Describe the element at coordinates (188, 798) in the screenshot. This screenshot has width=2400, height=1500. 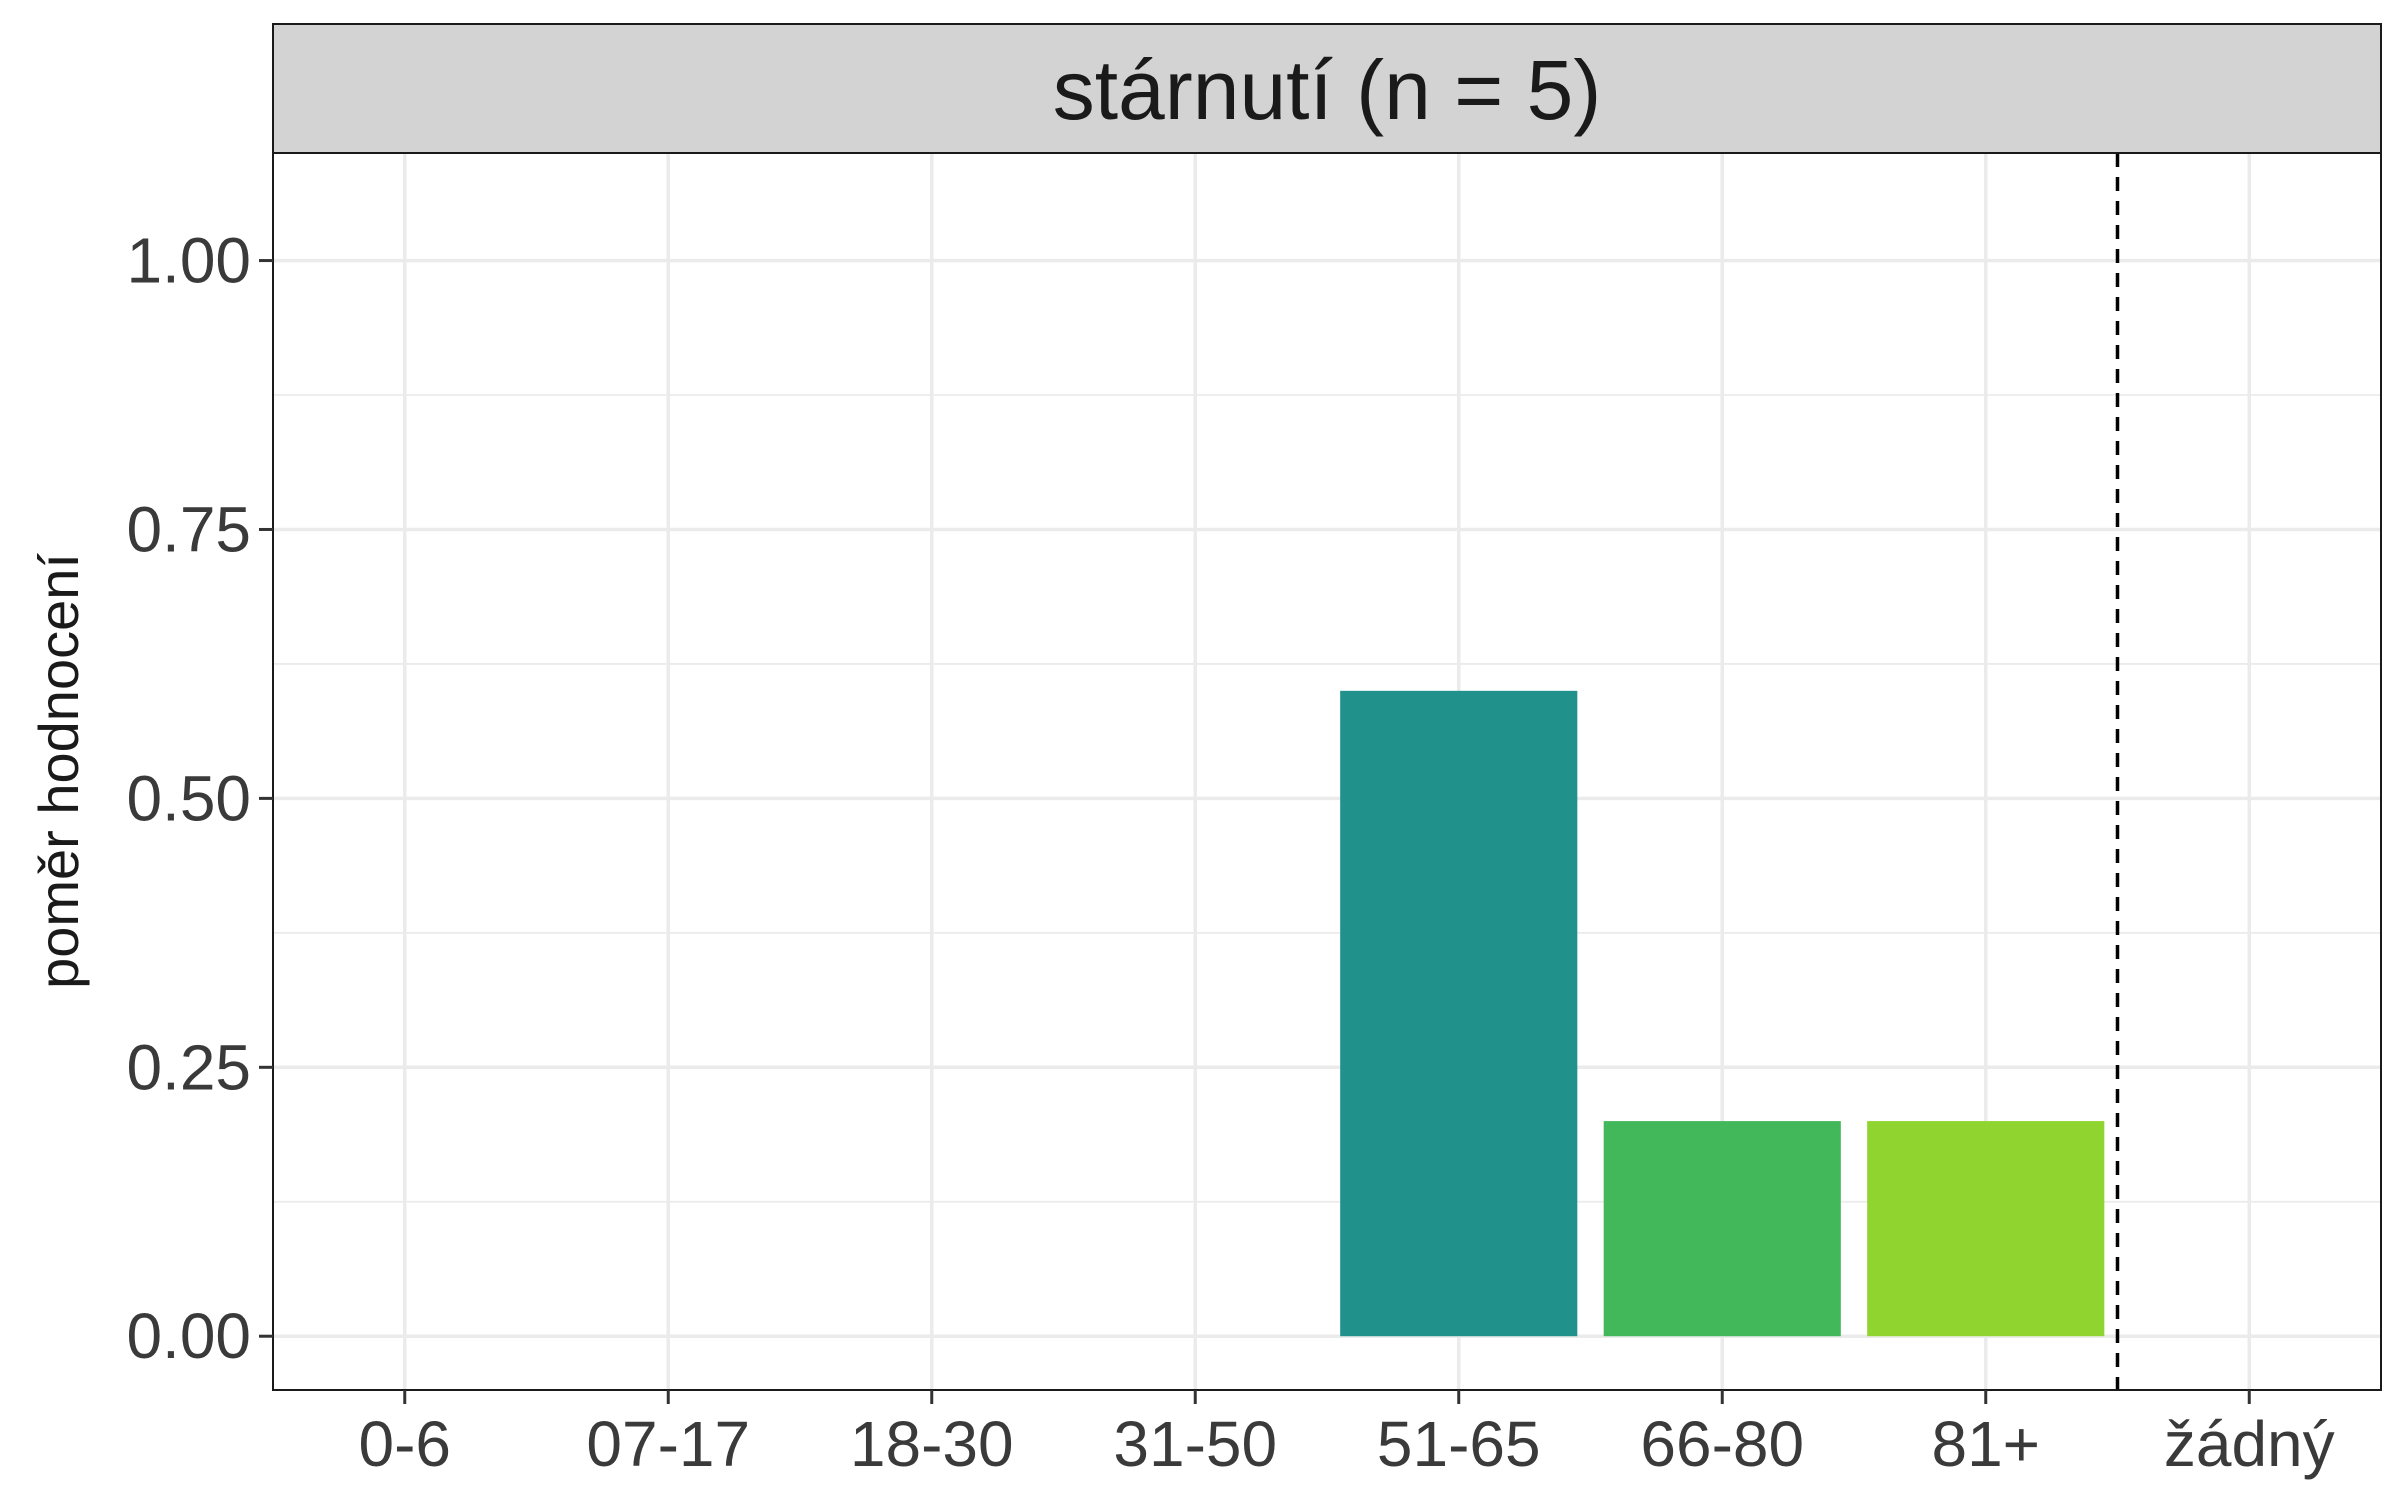
I see `y-tick-label: 0.50` at that location.